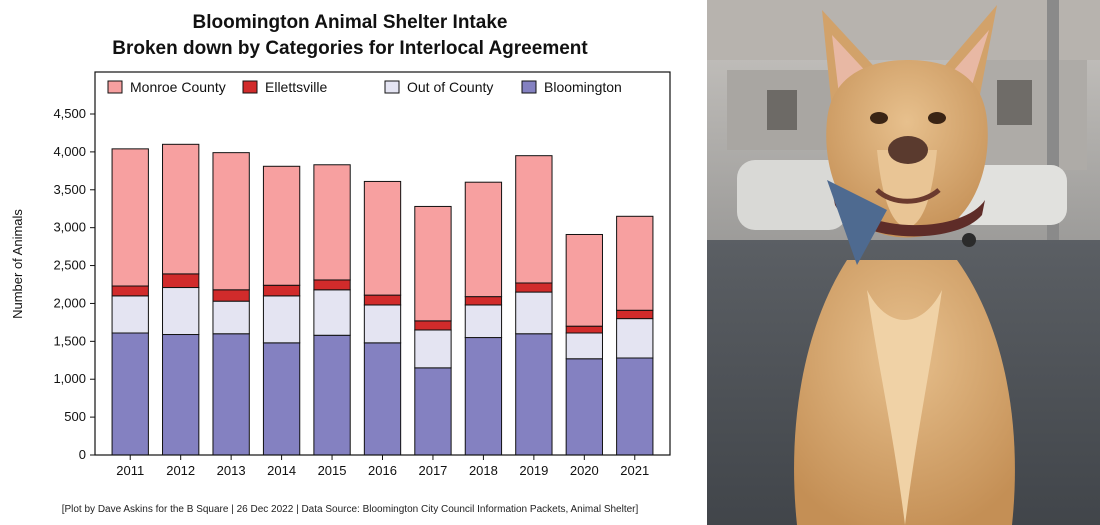  Describe the element at coordinates (115, 87) in the screenshot. I see `legend-swatch-monroe-county` at that location.